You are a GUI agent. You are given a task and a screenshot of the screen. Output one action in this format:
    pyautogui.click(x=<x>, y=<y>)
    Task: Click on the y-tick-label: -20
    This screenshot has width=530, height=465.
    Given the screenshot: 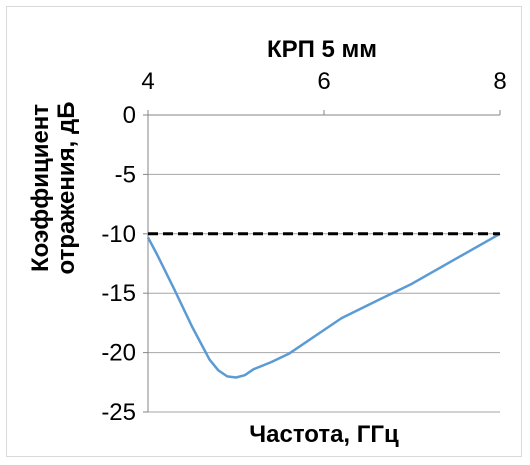 What is the action you would take?
    pyautogui.click(x=118, y=353)
    